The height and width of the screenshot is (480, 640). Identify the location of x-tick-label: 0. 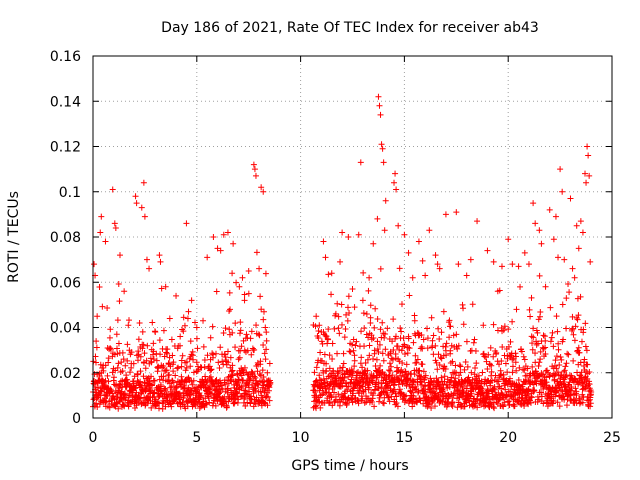
(93, 438).